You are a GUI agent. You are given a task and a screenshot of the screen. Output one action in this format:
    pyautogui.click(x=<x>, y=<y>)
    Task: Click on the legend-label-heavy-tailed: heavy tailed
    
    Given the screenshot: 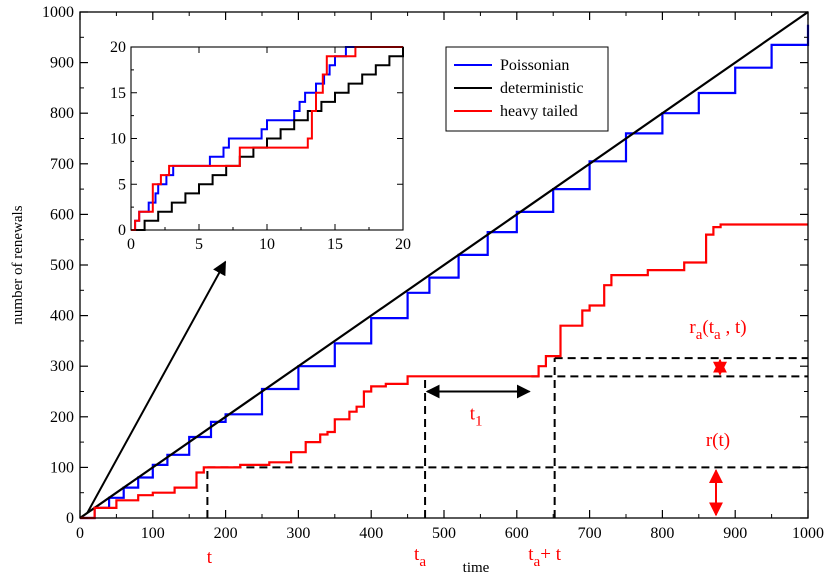 What is the action you would take?
    pyautogui.click(x=539, y=111)
    